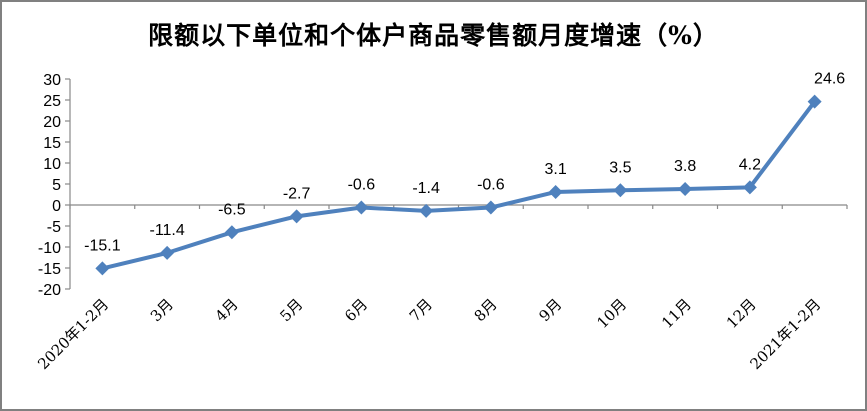  What do you see at coordinates (550, 310) in the screenshot?
I see `x-category-label: 9月` at bounding box center [550, 310].